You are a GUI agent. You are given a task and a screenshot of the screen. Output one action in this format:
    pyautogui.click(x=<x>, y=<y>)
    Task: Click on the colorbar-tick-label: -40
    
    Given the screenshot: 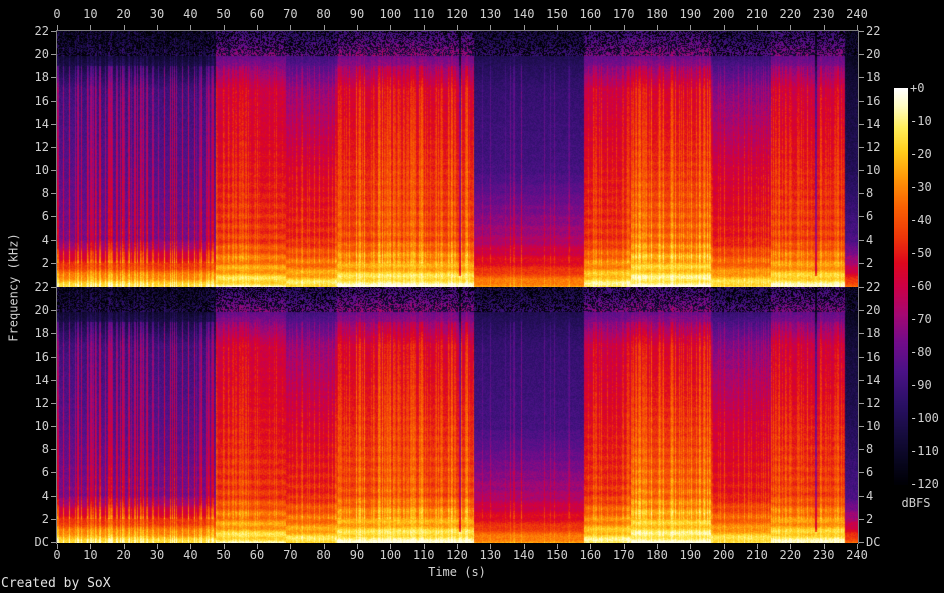 What is the action you would take?
    pyautogui.click(x=921, y=220)
    